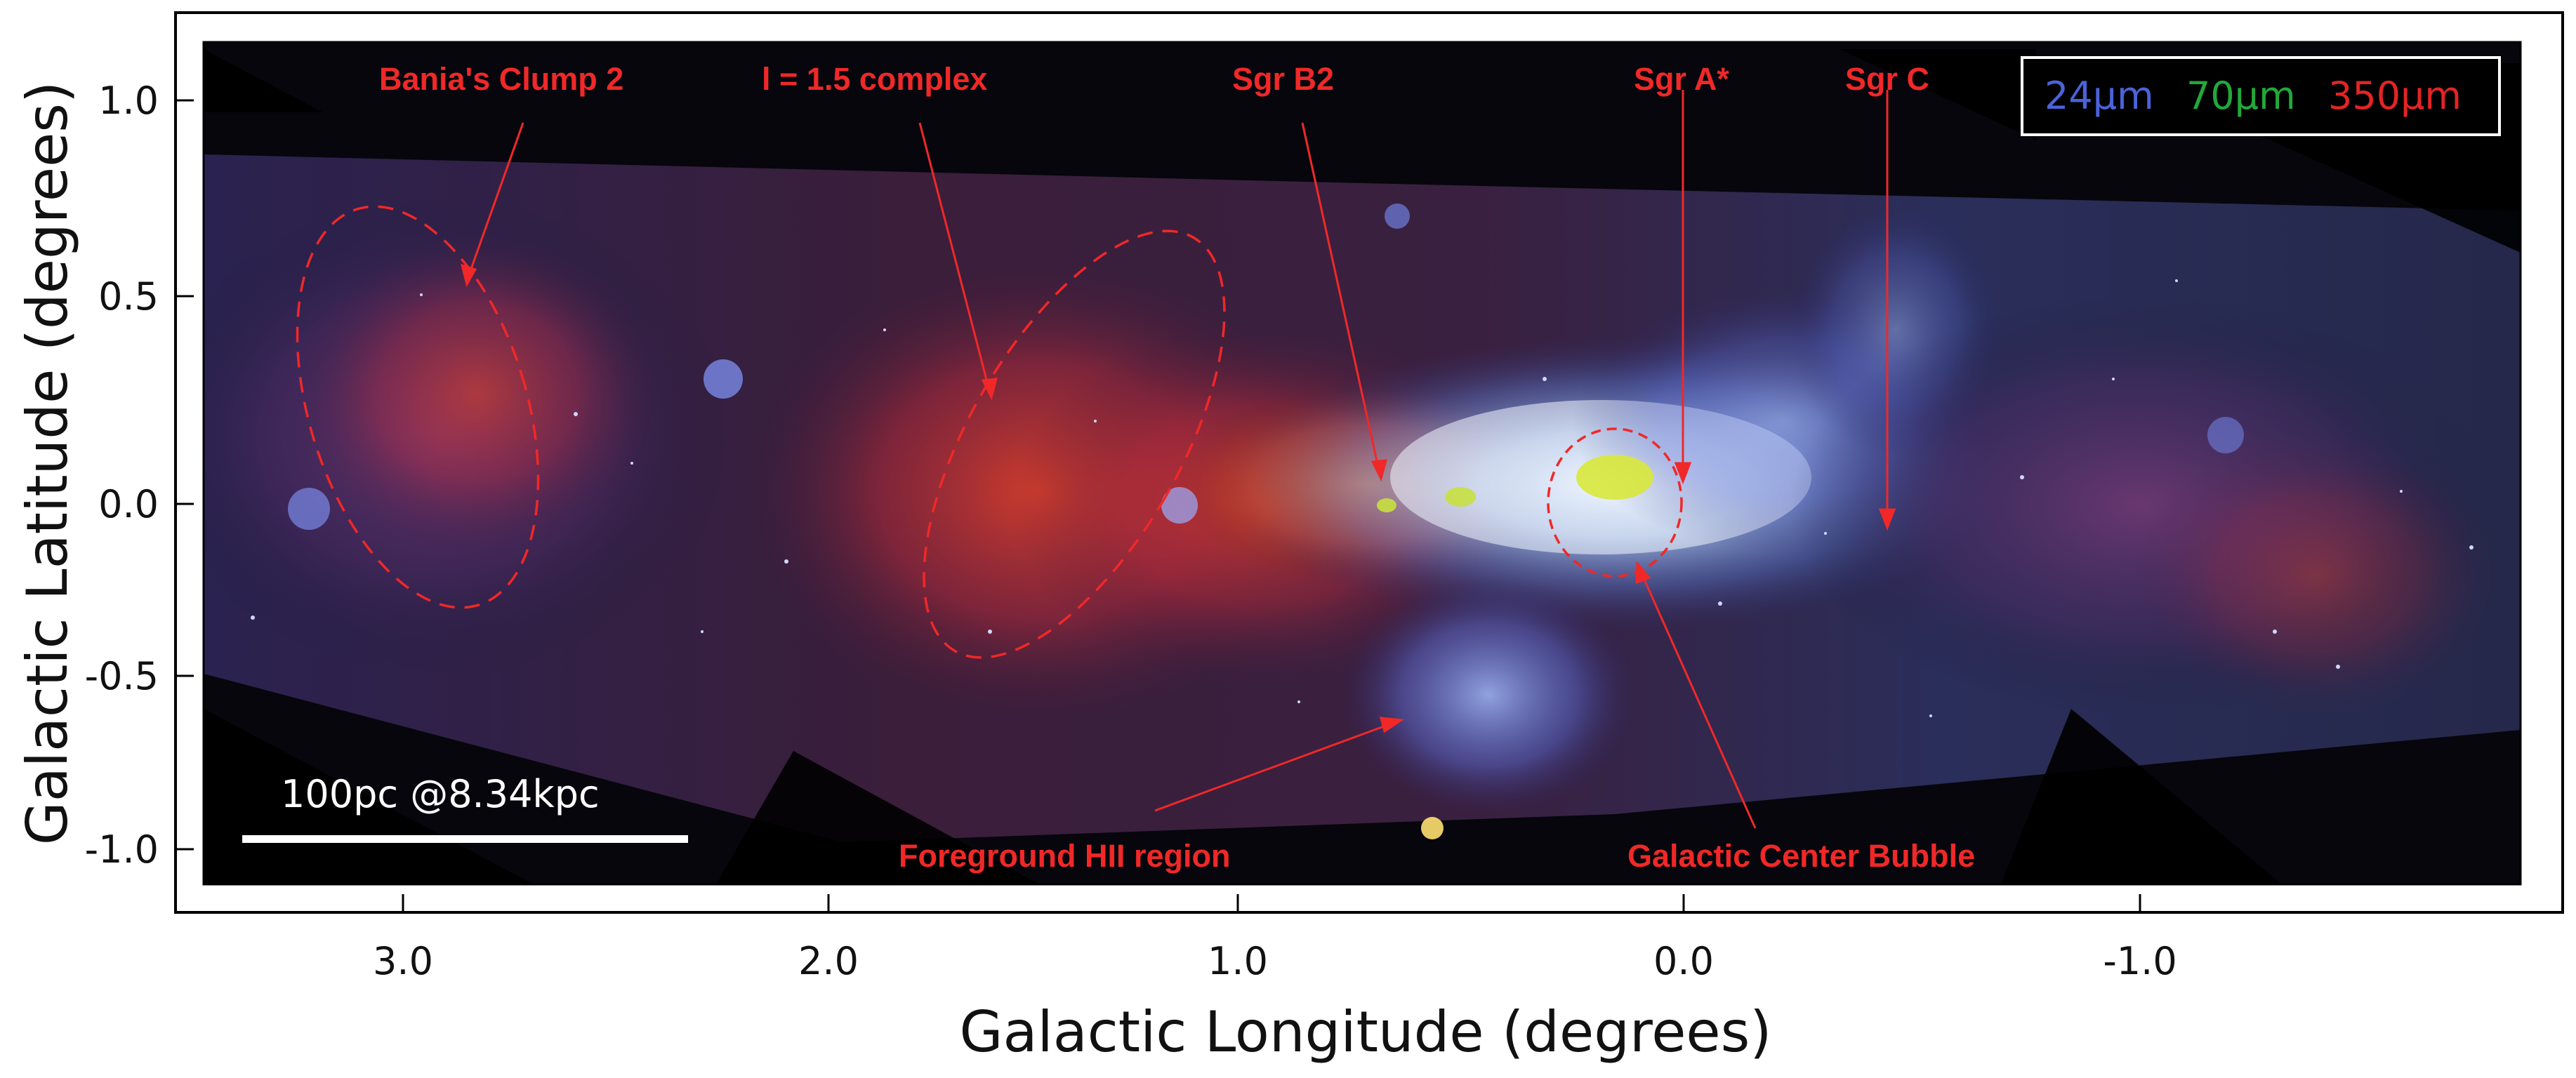  What do you see at coordinates (828, 961) in the screenshot?
I see `x-tick-label: 2.0` at bounding box center [828, 961].